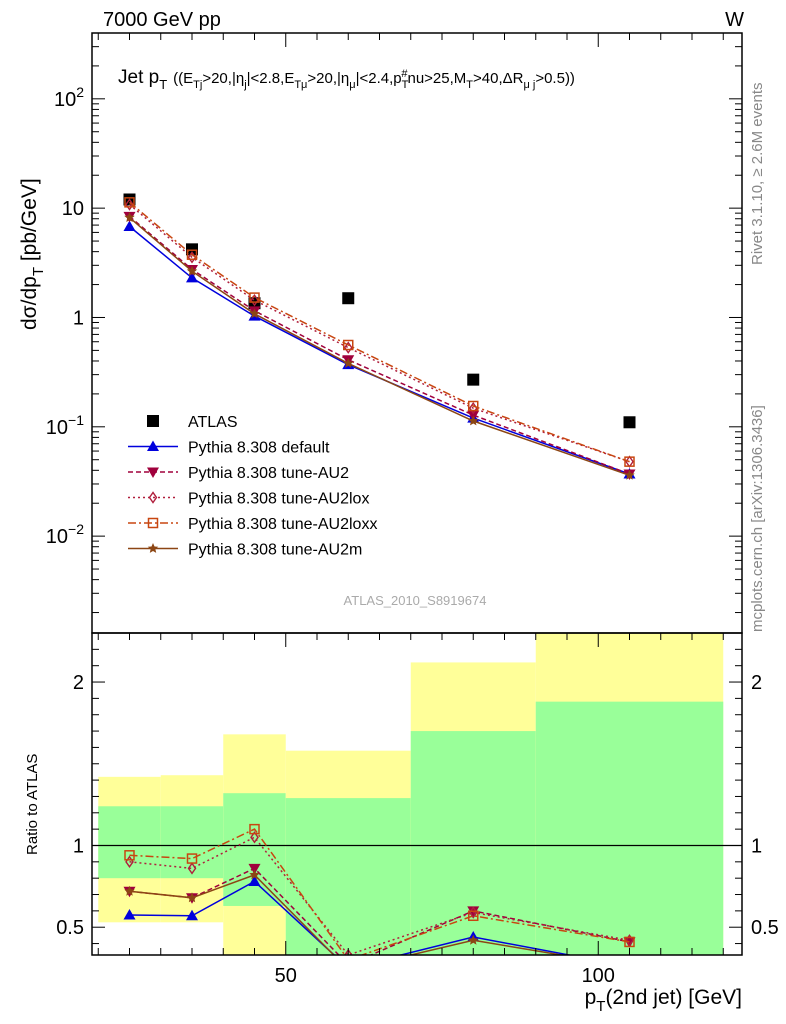  What do you see at coordinates (78, 318) in the screenshot?
I see `main-ytick-label-2: 1` at bounding box center [78, 318].